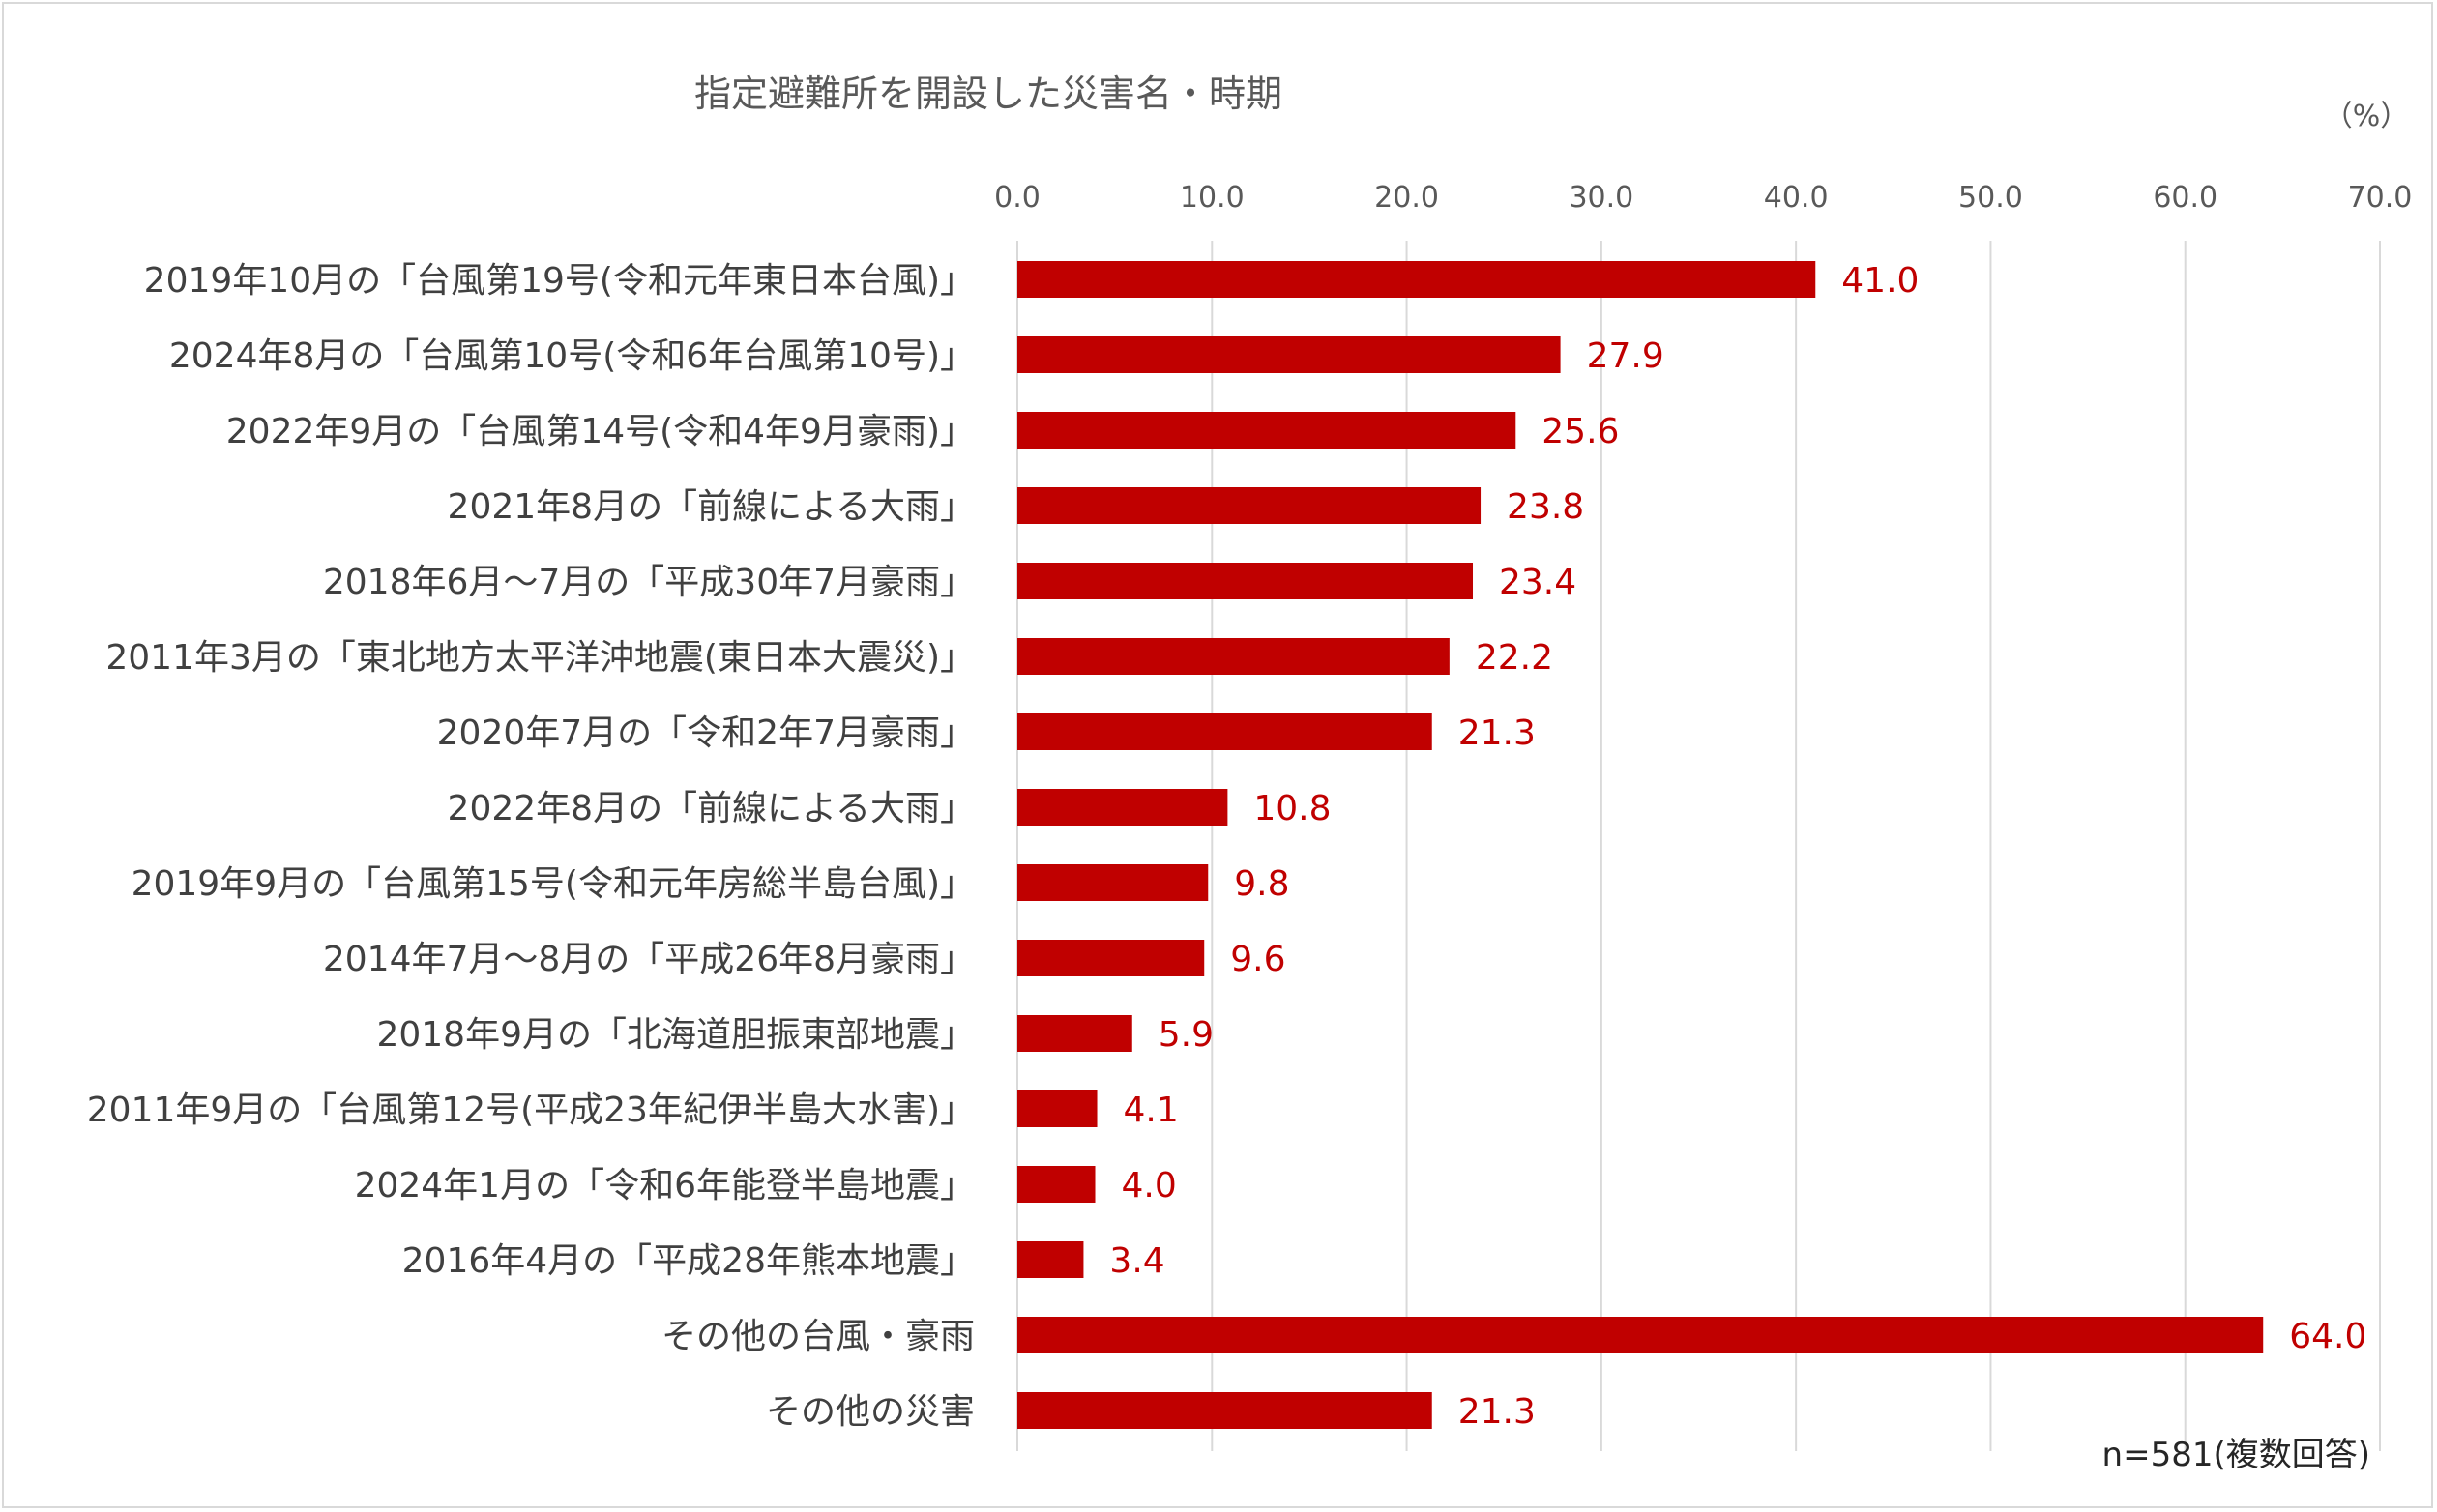 This screenshot has height=1512, width=2437. What do you see at coordinates (1186, 1035) in the screenshot?
I see `data-label: 5.9` at bounding box center [1186, 1035].